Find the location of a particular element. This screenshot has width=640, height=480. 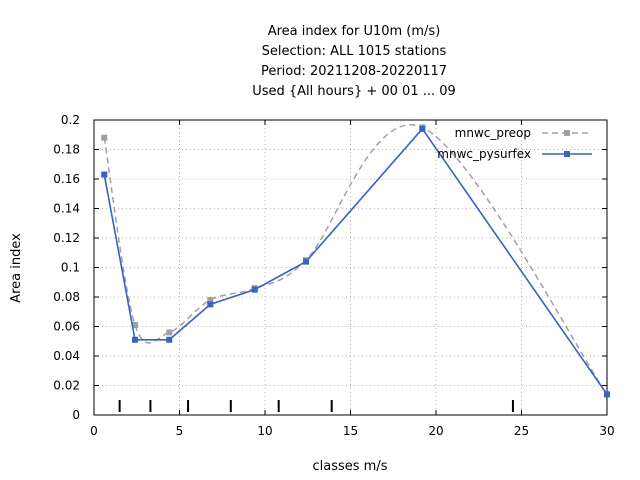

x-tick-label: 5 is located at coordinates (180, 431).